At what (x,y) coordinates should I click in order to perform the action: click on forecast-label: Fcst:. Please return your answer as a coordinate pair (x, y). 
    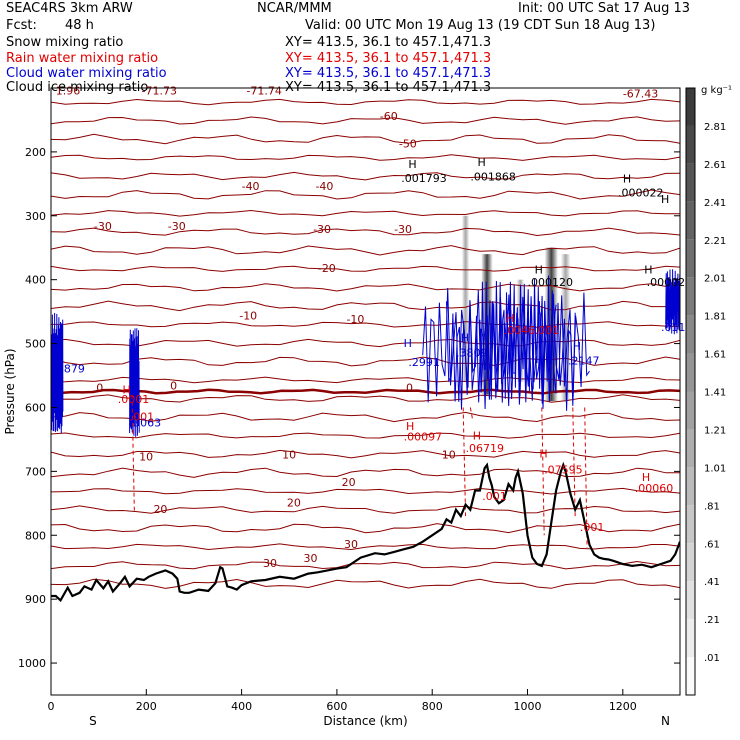
    Looking at the image, I should click on (21, 25).